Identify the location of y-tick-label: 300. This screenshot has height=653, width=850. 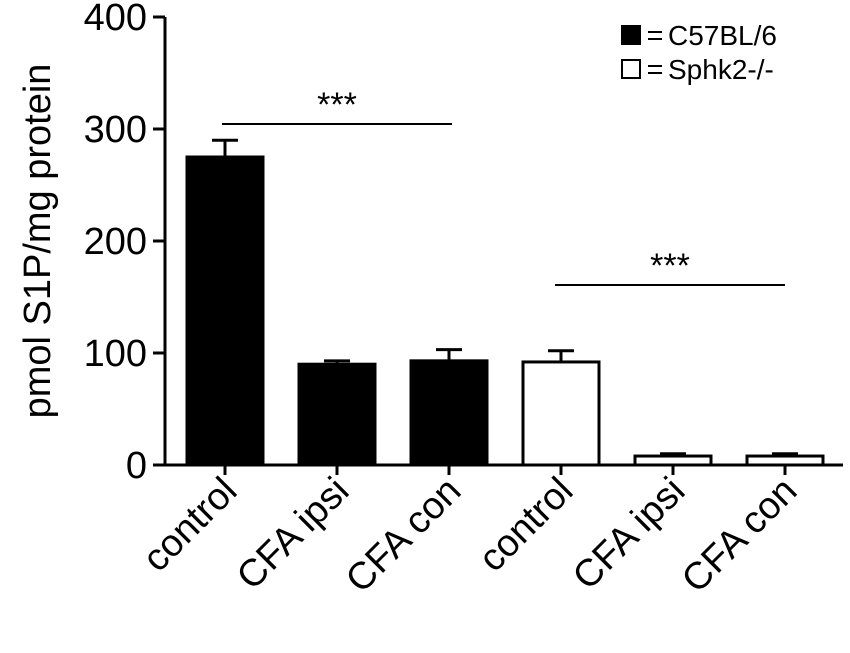
(115, 130).